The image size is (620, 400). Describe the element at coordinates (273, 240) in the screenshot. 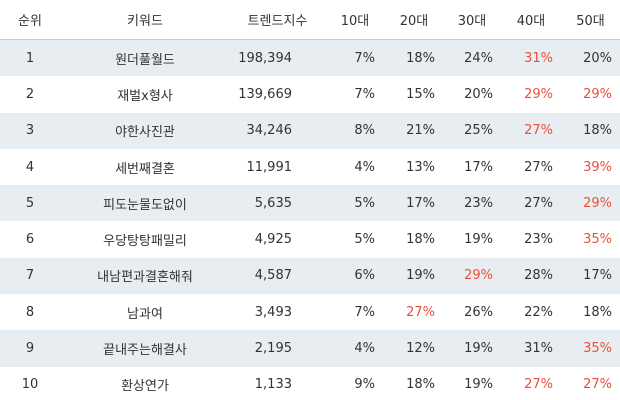

I see `table-cell: 4,925` at that location.